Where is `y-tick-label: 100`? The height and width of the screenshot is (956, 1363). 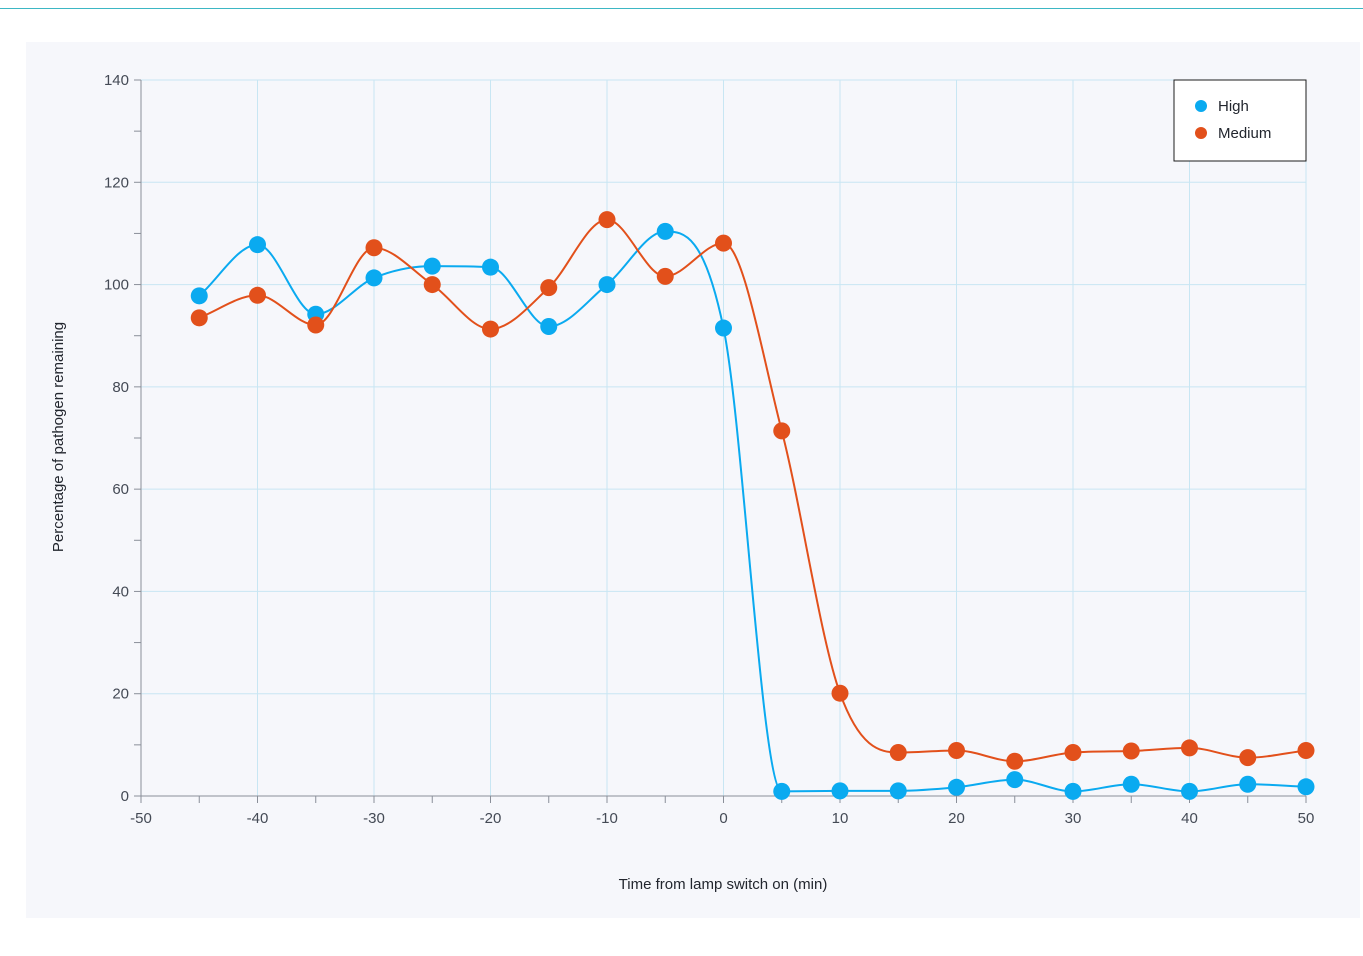
y-tick-label: 100 is located at coordinates (116, 285).